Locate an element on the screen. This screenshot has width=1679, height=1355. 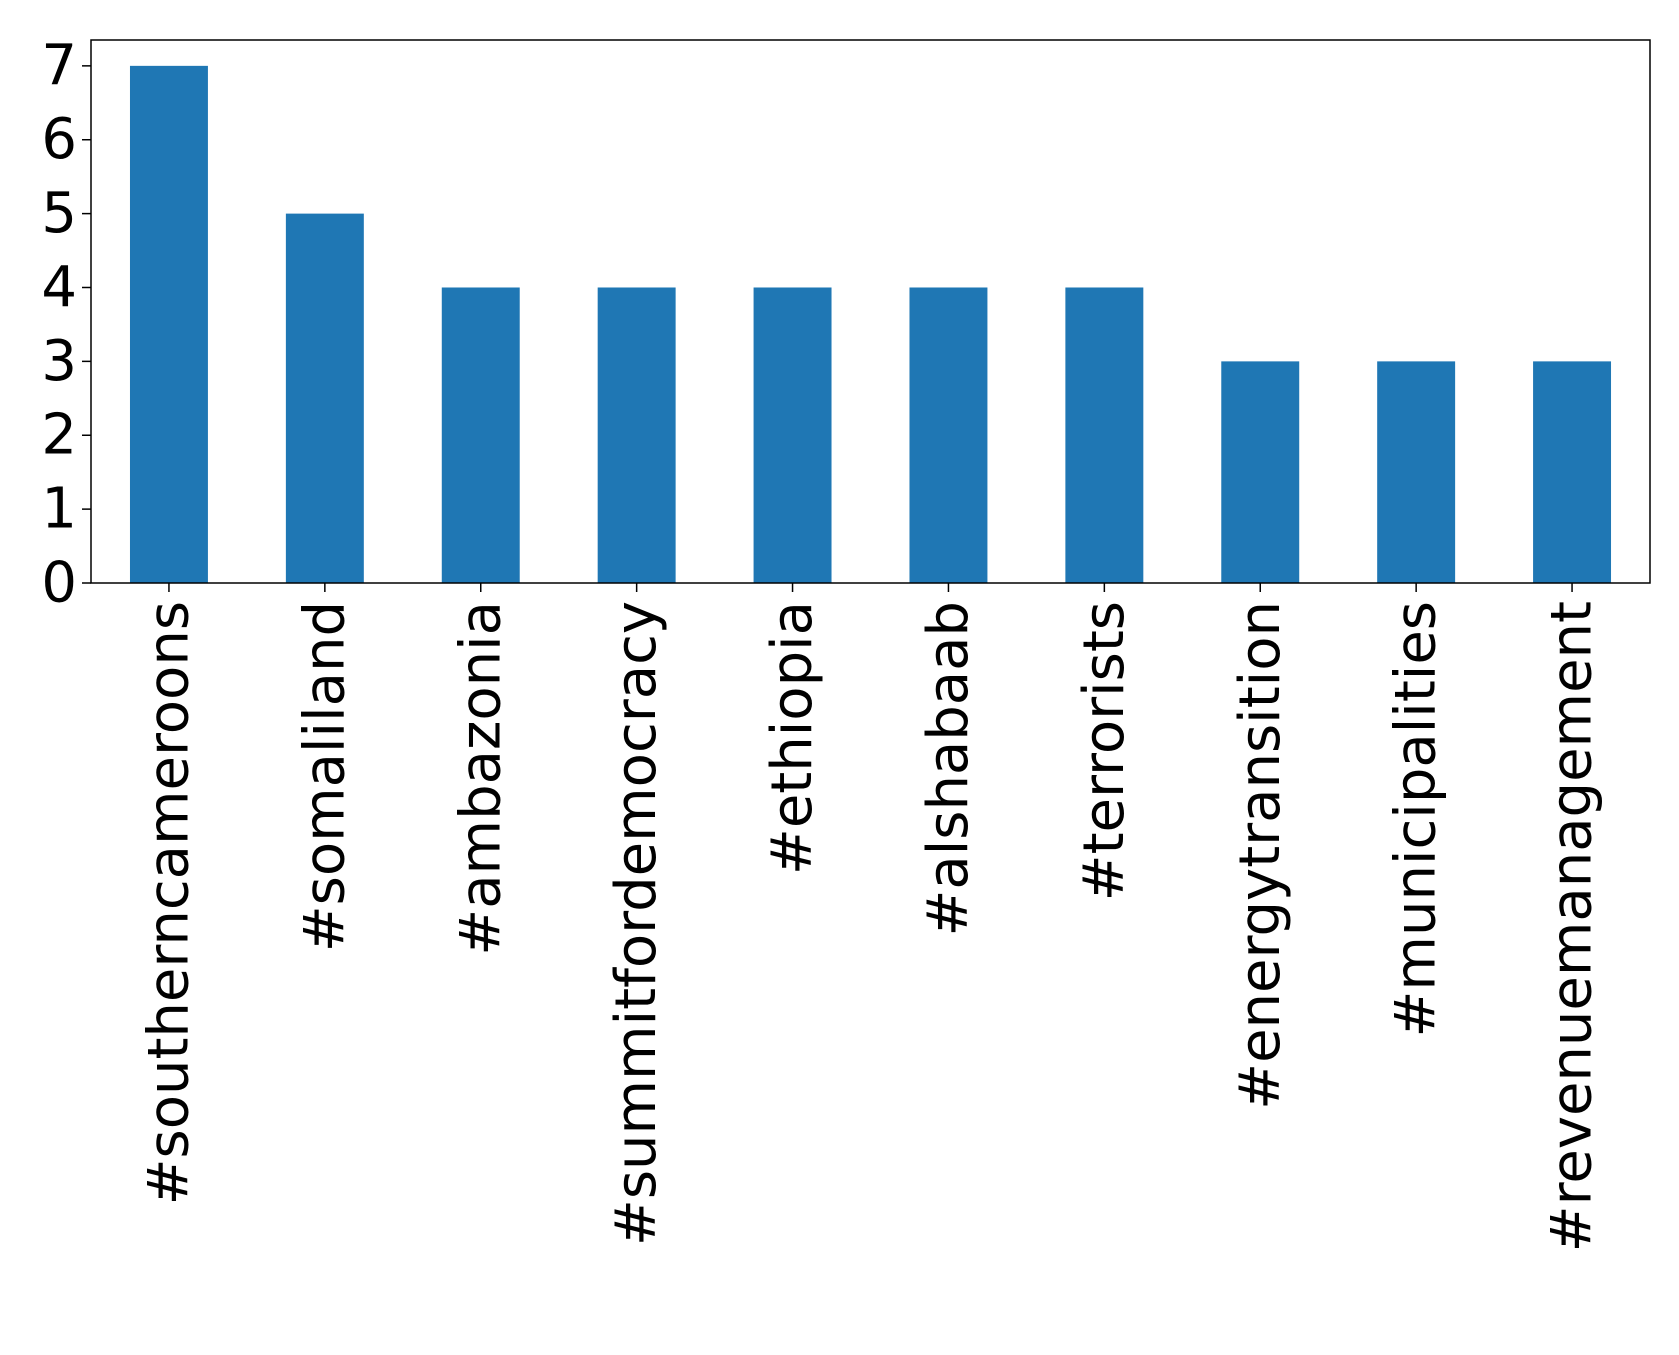
x-tick-label: #alshabaab is located at coordinates (948, 769).